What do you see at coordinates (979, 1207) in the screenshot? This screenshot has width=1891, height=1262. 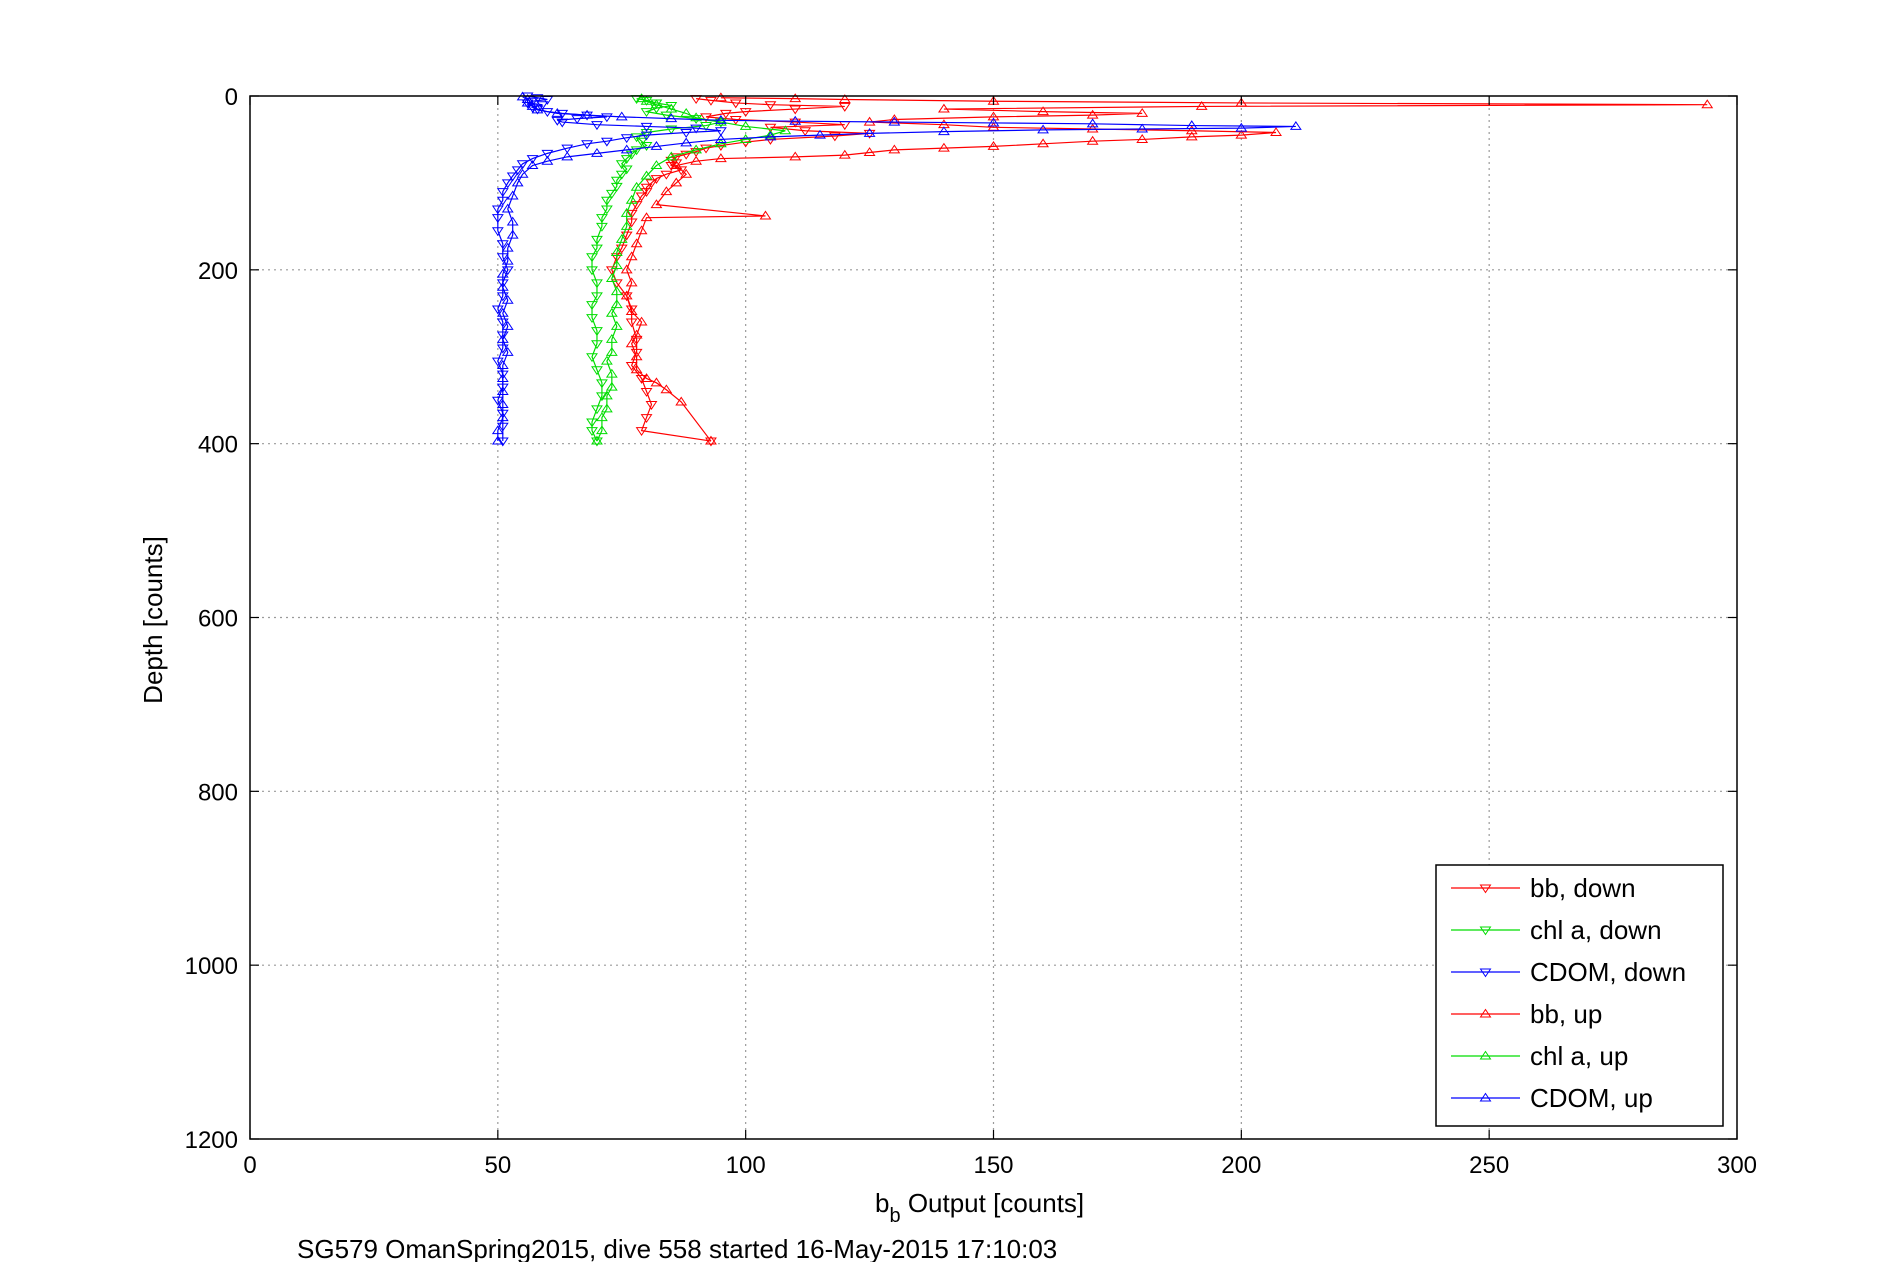 I see `x-axis-label: bb Output [counts]` at bounding box center [979, 1207].